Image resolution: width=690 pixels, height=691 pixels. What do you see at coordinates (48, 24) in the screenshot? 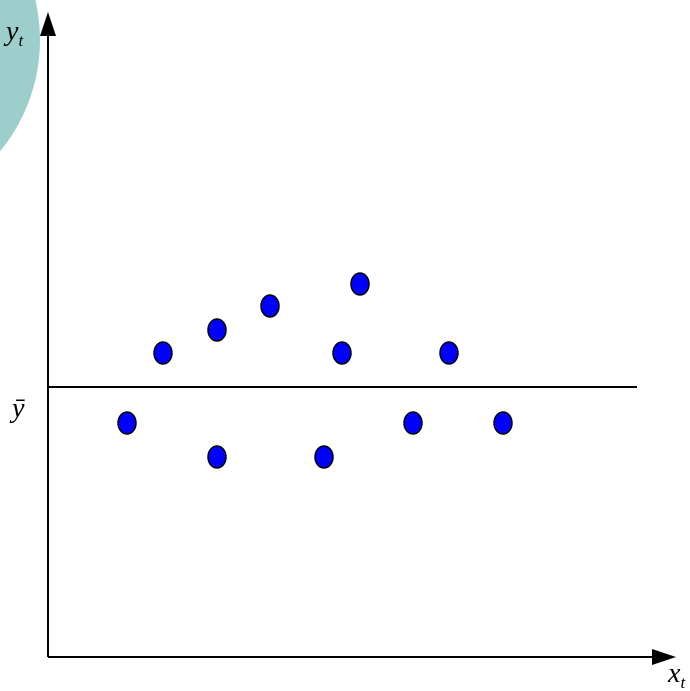
I see `y-arrow` at bounding box center [48, 24].